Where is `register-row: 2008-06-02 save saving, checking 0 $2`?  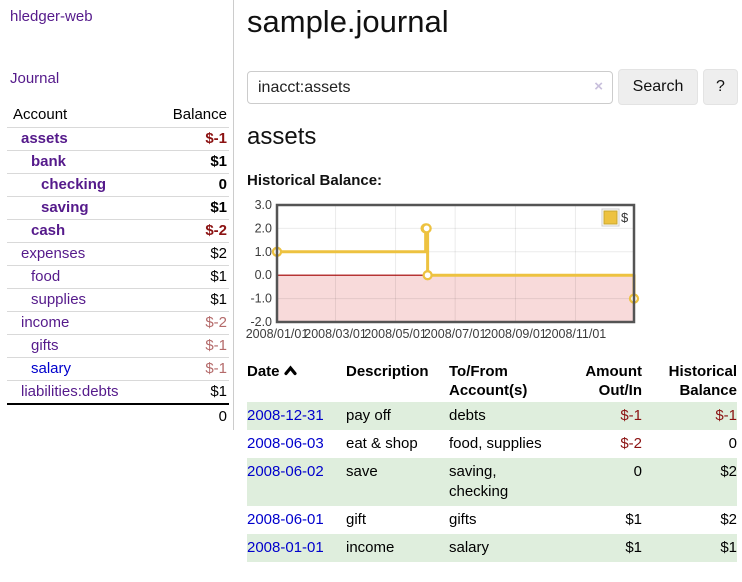 register-row: 2008-06-02 save saving, checking 0 $2 is located at coordinates (492, 482).